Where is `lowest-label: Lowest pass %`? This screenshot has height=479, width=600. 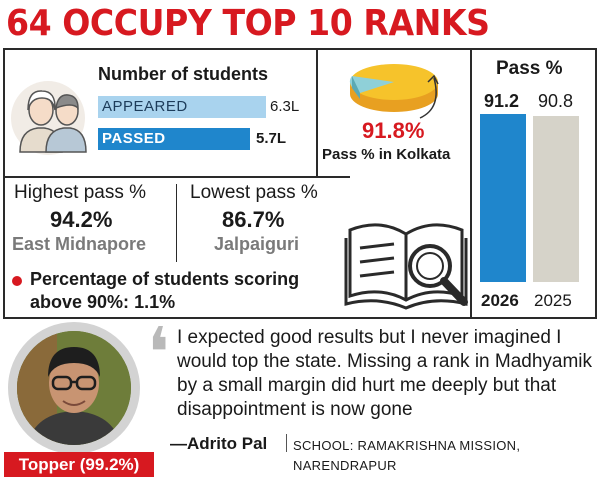
lowest-label: Lowest pass % is located at coordinates (254, 192).